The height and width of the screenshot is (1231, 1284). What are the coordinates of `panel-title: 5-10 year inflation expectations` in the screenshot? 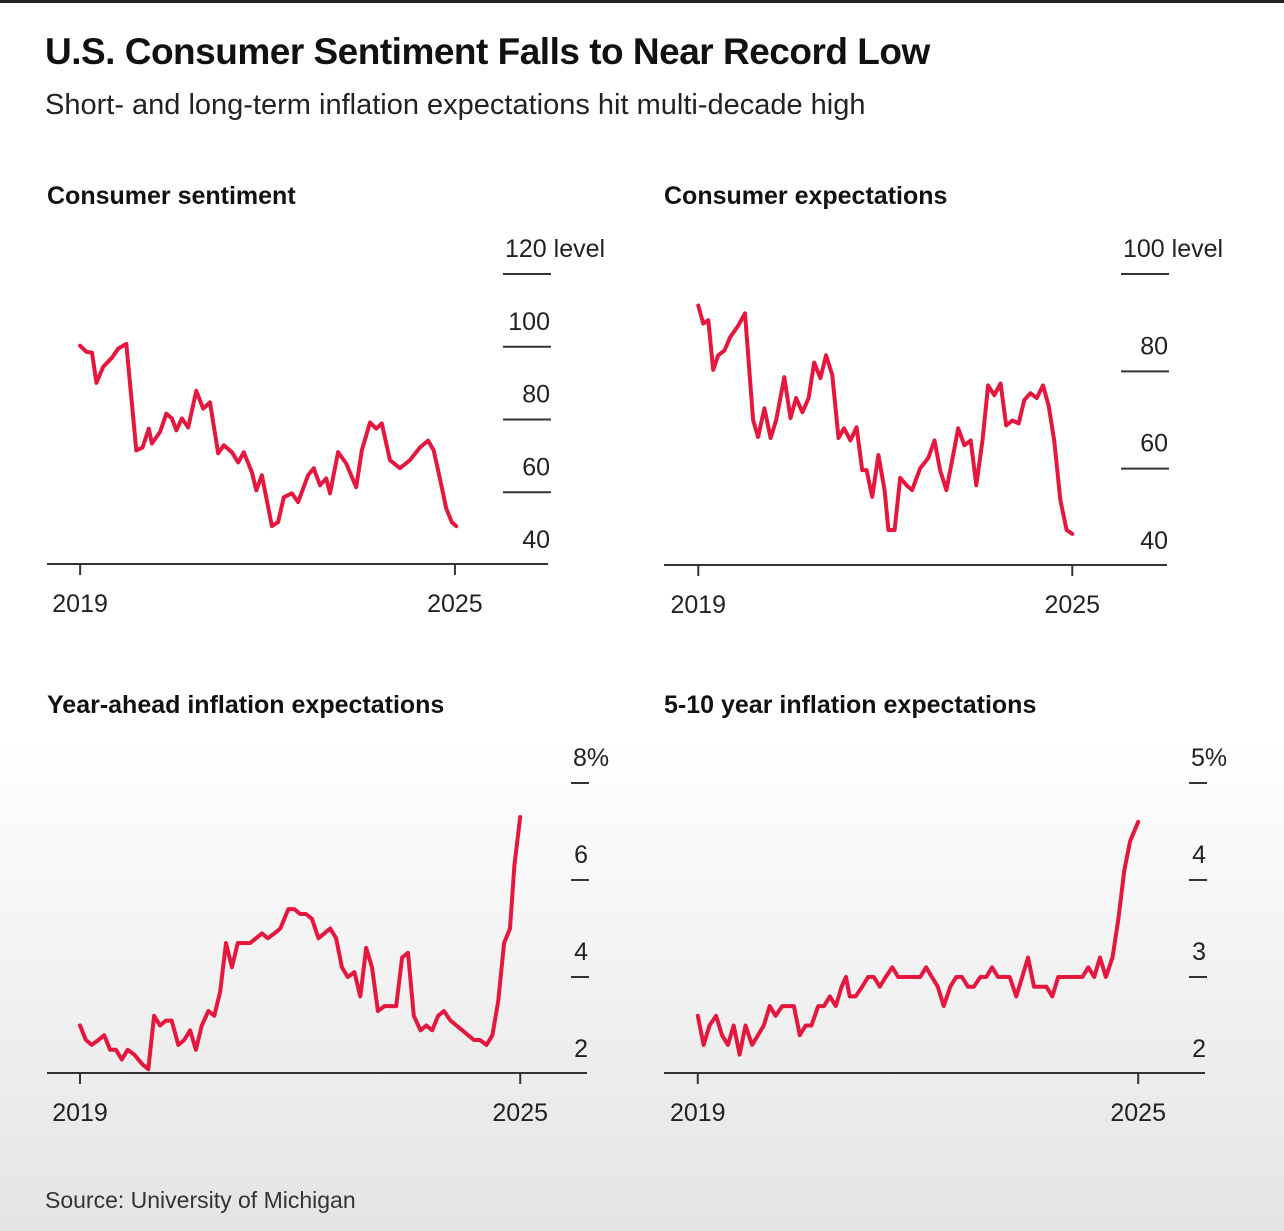 It's located at (850, 705).